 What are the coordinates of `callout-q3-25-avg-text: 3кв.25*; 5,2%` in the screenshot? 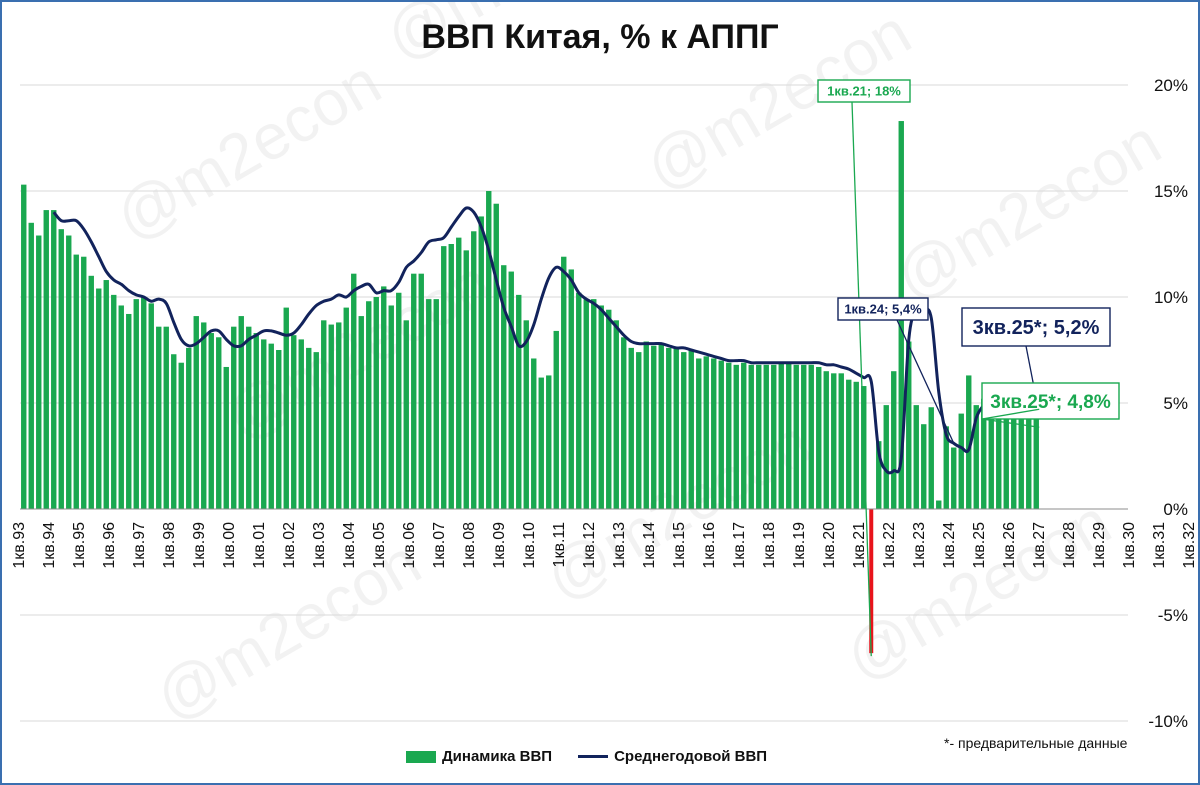 It's located at (1036, 328).